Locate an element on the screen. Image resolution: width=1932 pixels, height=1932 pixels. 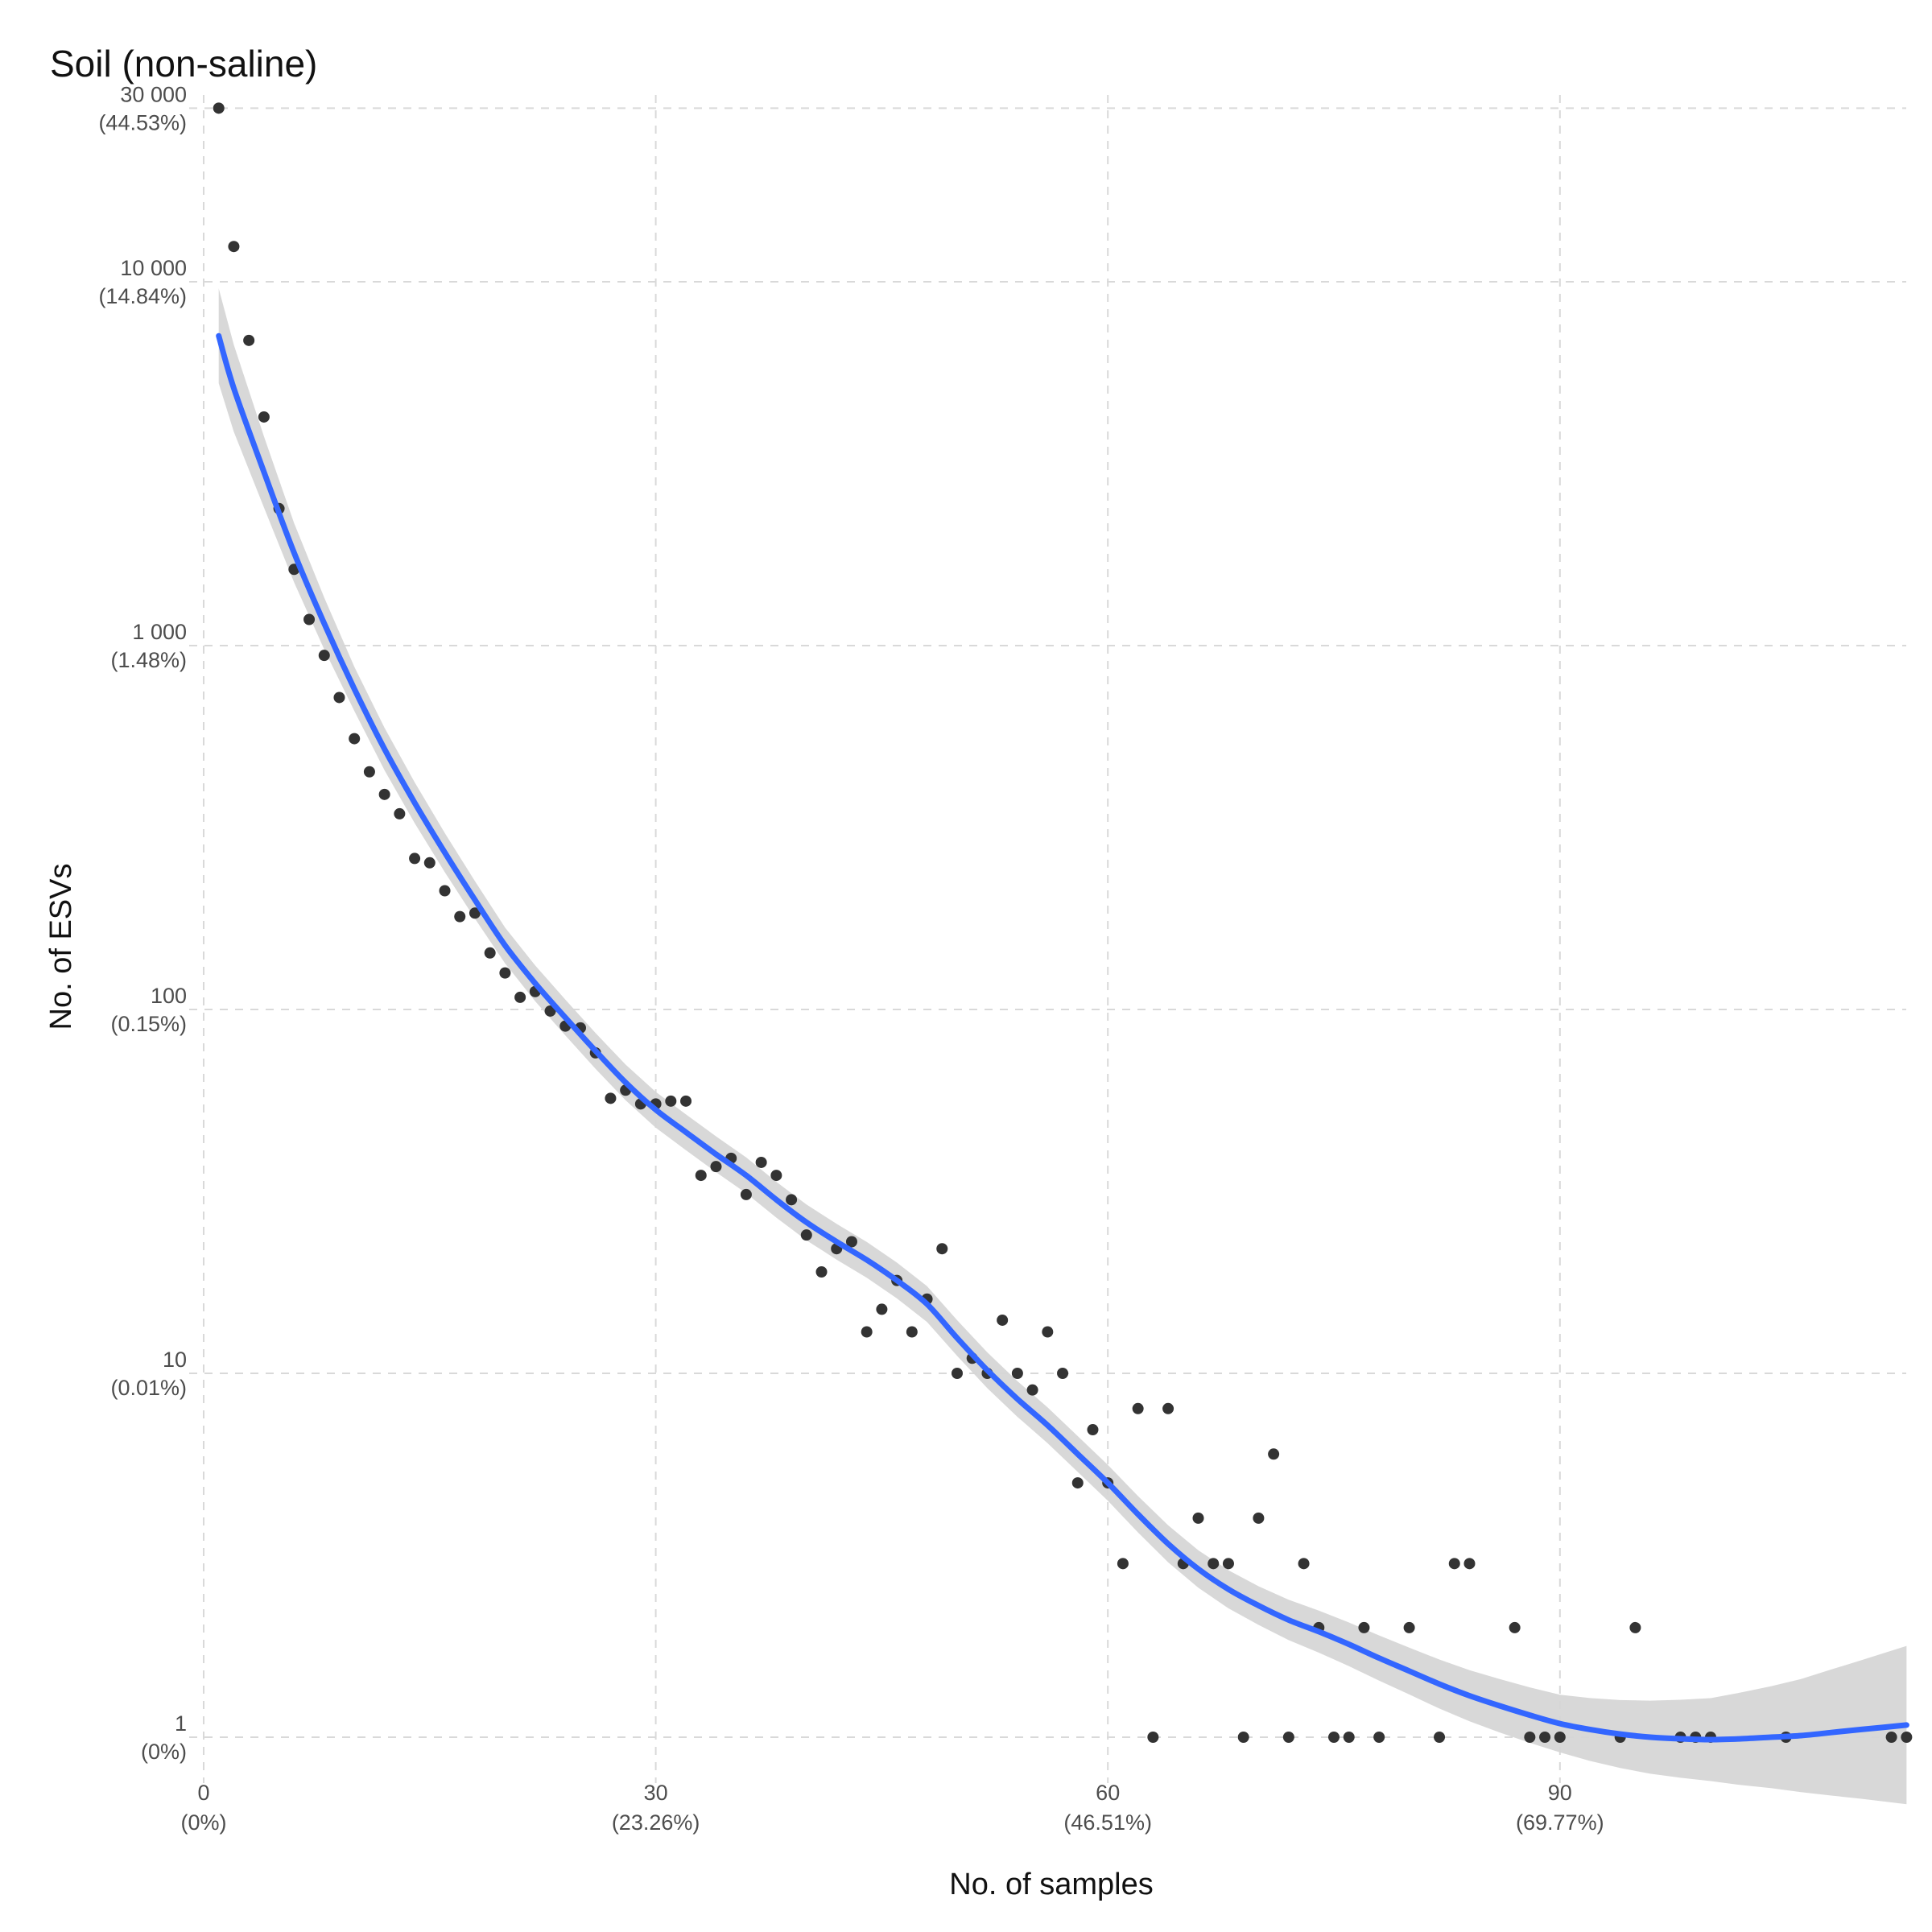
y-tick-label: 10 000 is located at coordinates (153, 268).